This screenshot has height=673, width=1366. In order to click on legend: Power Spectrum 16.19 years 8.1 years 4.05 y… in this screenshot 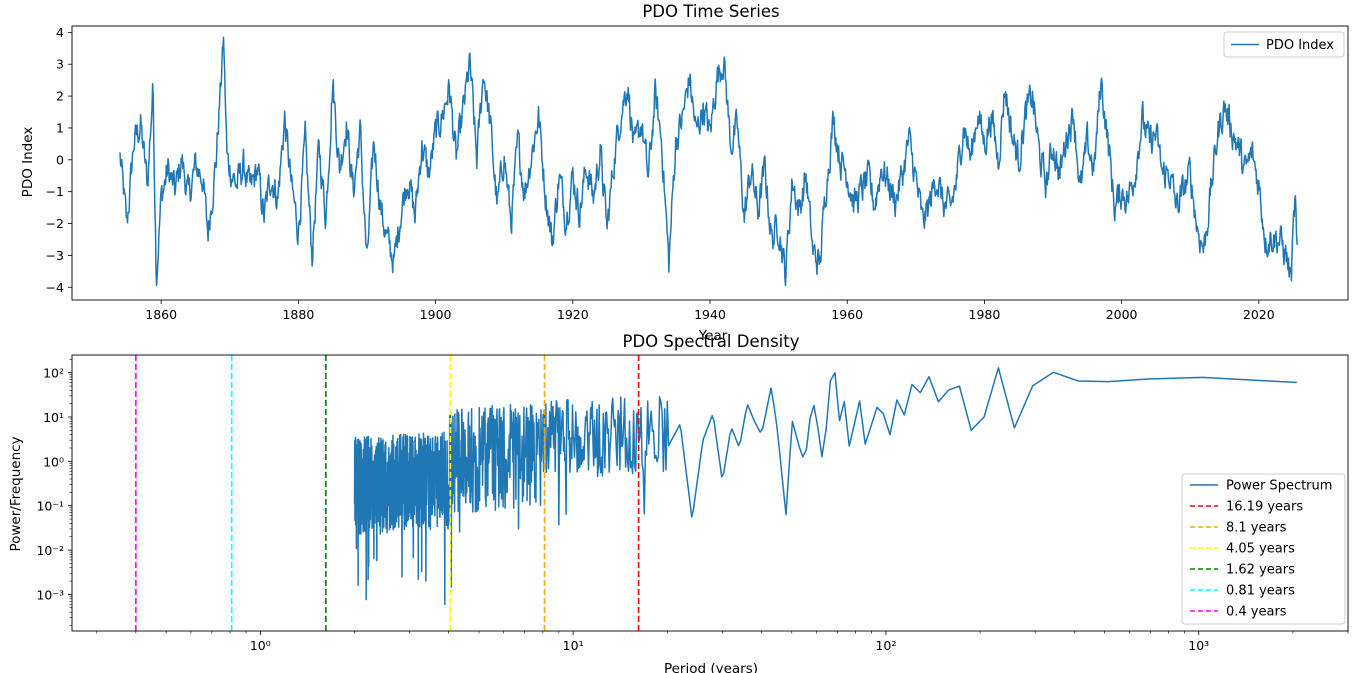, I will do `click(1263, 549)`.